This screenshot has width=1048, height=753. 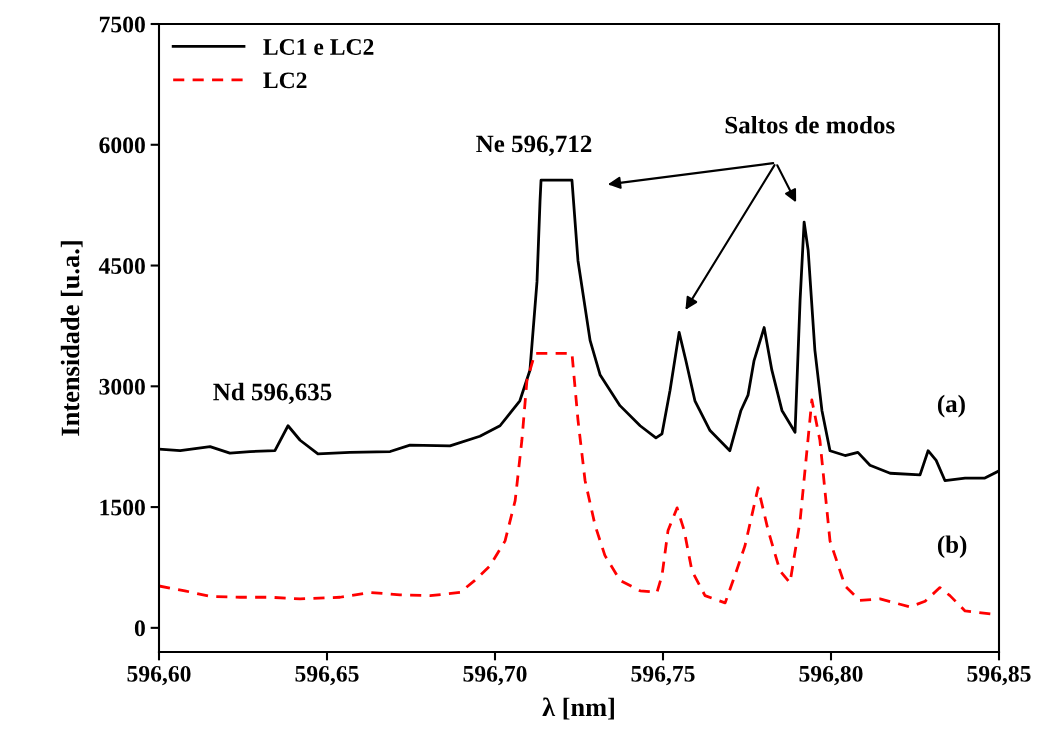 What do you see at coordinates (495, 675) in the screenshot?
I see `x-tick-label: 596,70` at bounding box center [495, 675].